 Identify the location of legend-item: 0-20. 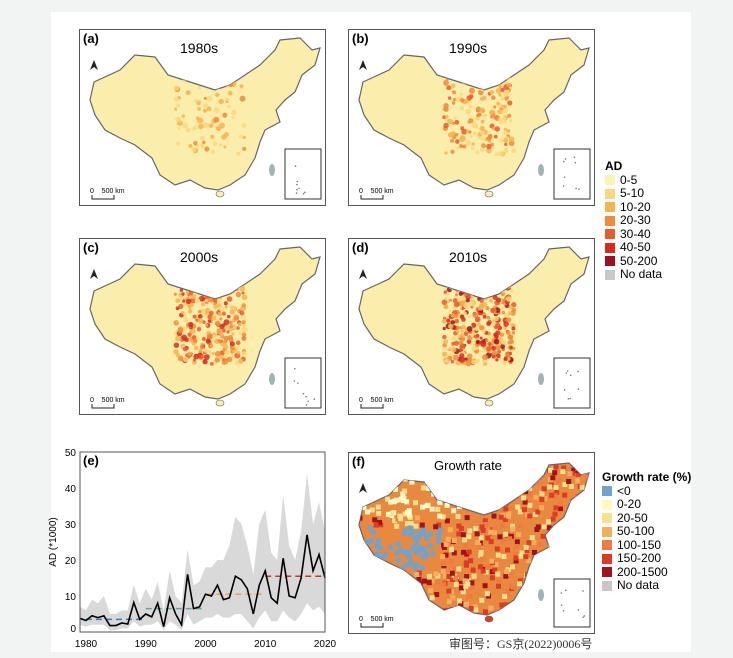
(646, 504).